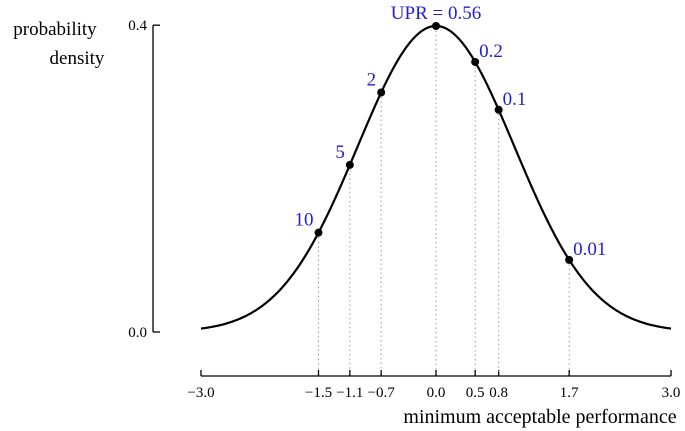 The height and width of the screenshot is (431, 685). I want to click on y-tick-label: 0.0, so click(137, 333).